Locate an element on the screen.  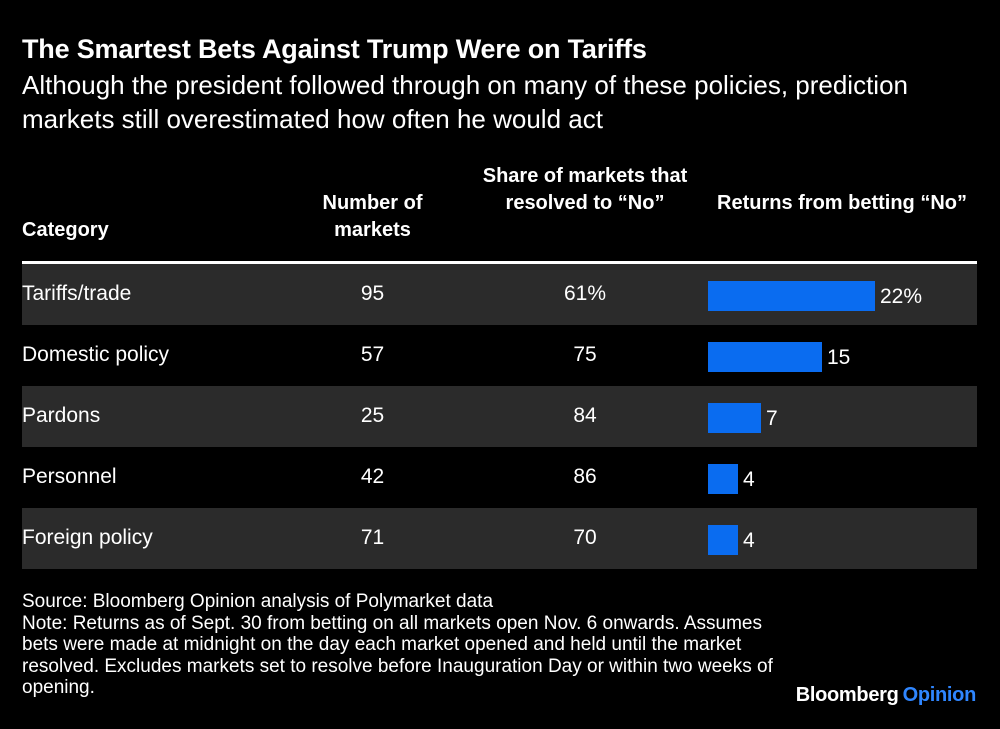
returns-bar-label: 22% is located at coordinates (901, 296).